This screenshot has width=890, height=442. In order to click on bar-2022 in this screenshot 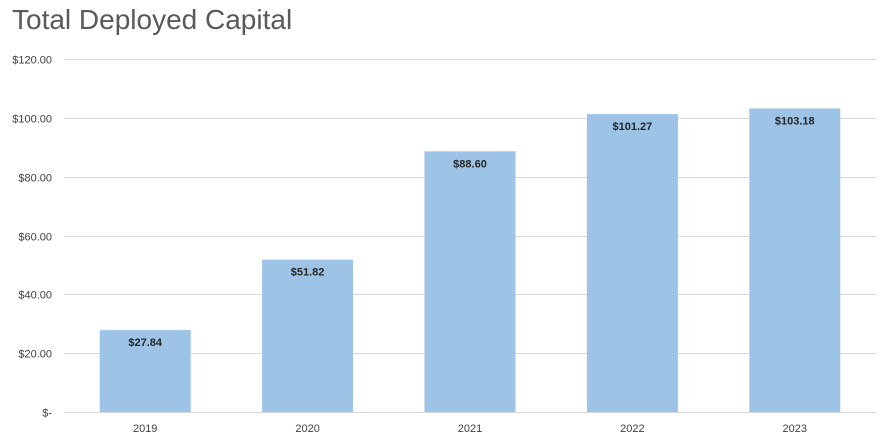, I will do `click(632, 263)`.